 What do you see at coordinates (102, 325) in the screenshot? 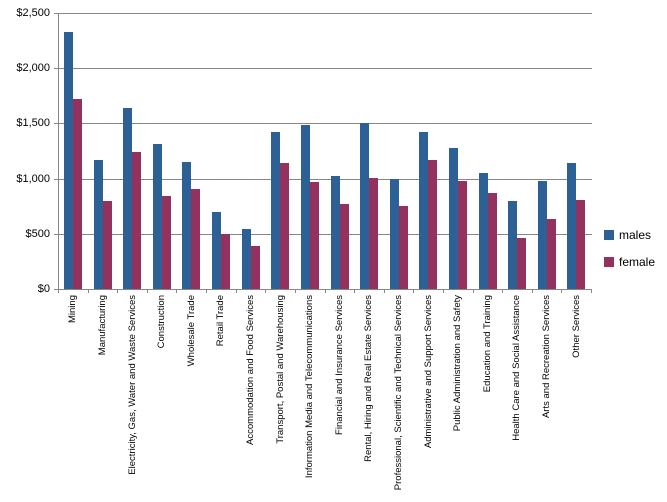
I see `x-axis-label: Manufacturing` at bounding box center [102, 325].